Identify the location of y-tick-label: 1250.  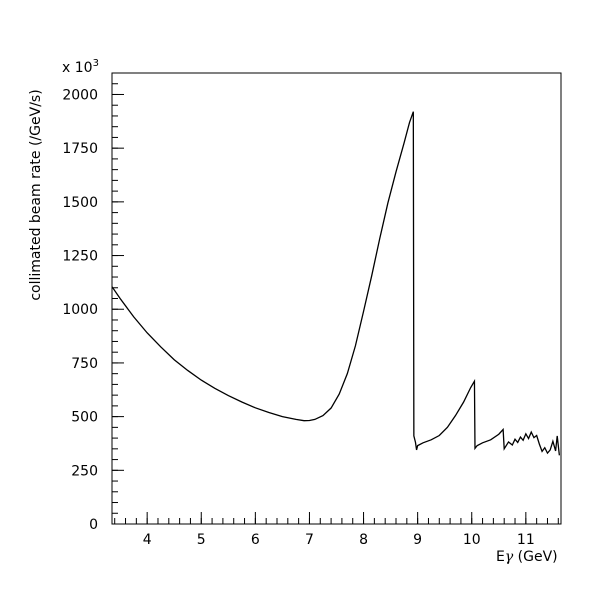
(80, 257).